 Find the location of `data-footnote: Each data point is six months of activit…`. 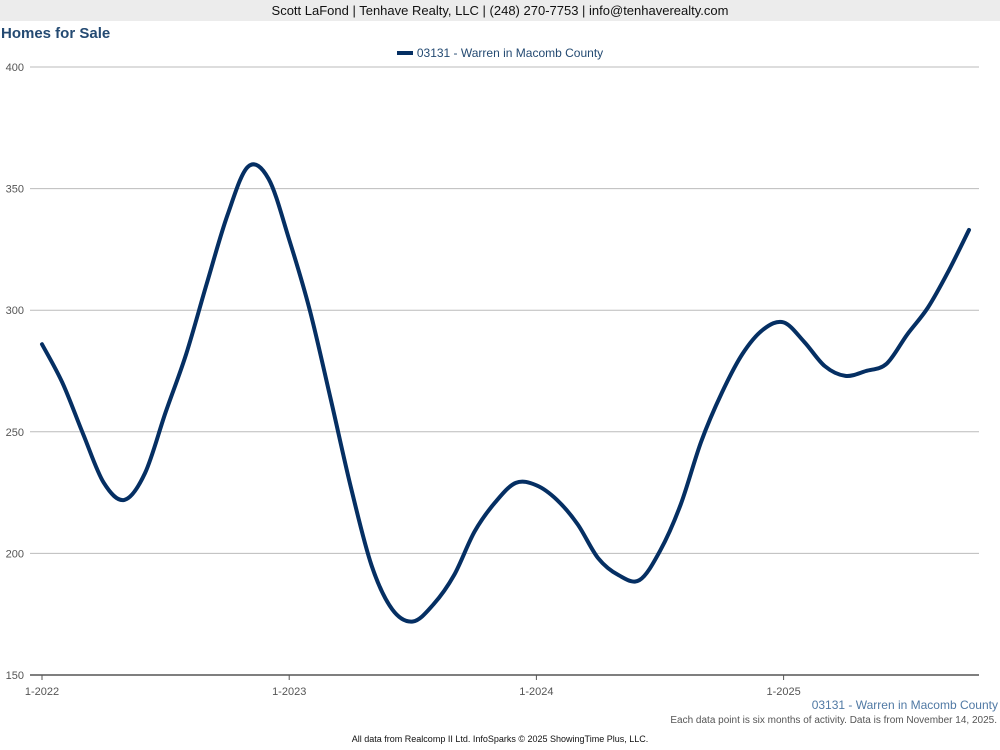

data-footnote: Each data point is six months of activit… is located at coordinates (833, 720).